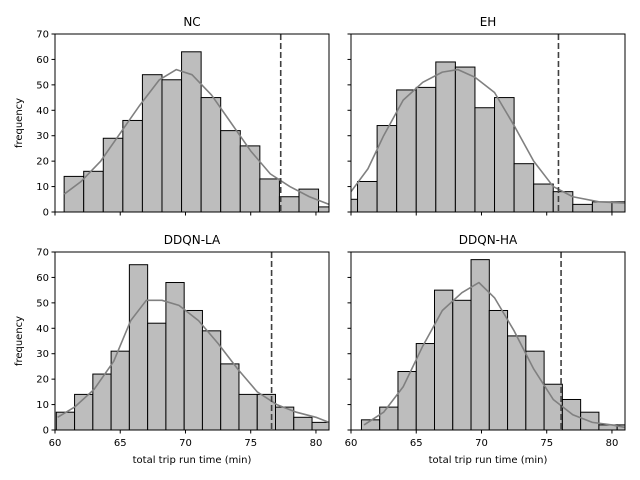 This screenshot has height=480, width=640. What do you see at coordinates (192, 240) in the screenshot?
I see `chart-title: DDQN-LA` at bounding box center [192, 240].